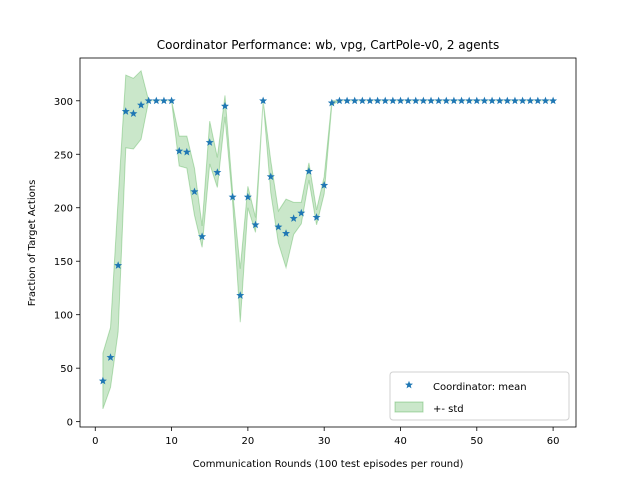  I want to click on x-axis: 0 10 20 30 40 50 60, so click(325, 437).